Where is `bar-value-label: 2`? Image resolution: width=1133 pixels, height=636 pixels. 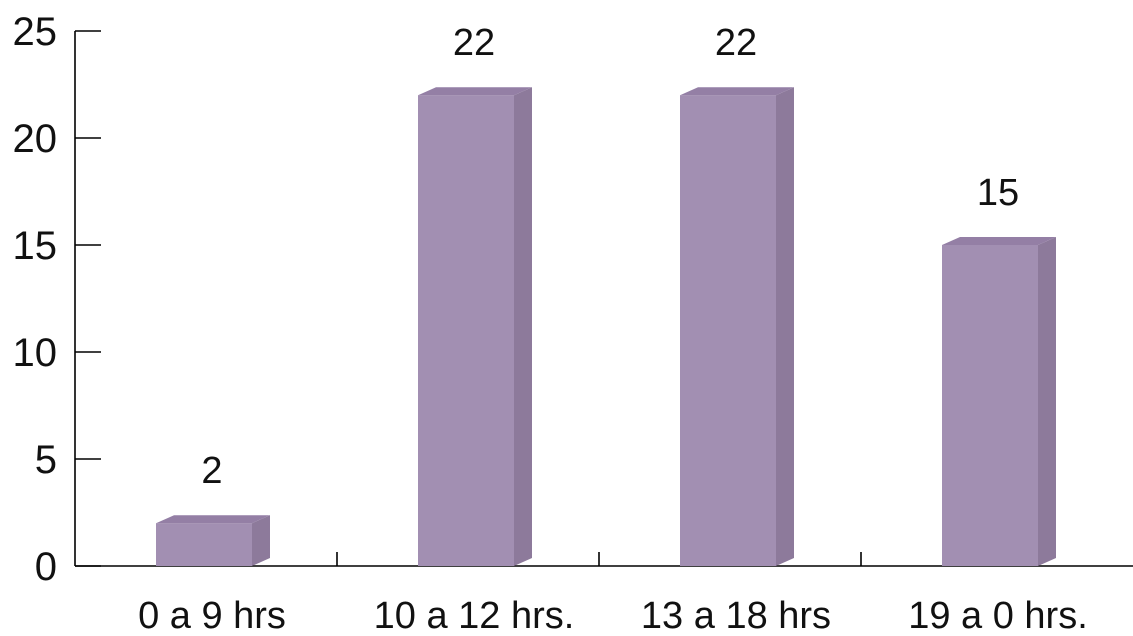 bar-value-label: 2 is located at coordinates (211, 471).